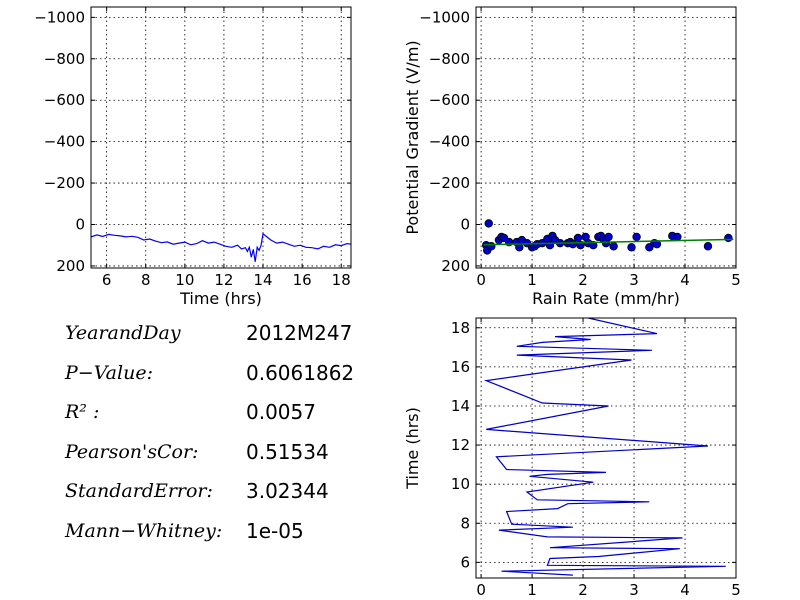 This screenshot has height=600, width=800. What do you see at coordinates (412, 448) in the screenshot?
I see `y-axis-label: Time (hrs)` at bounding box center [412, 448].